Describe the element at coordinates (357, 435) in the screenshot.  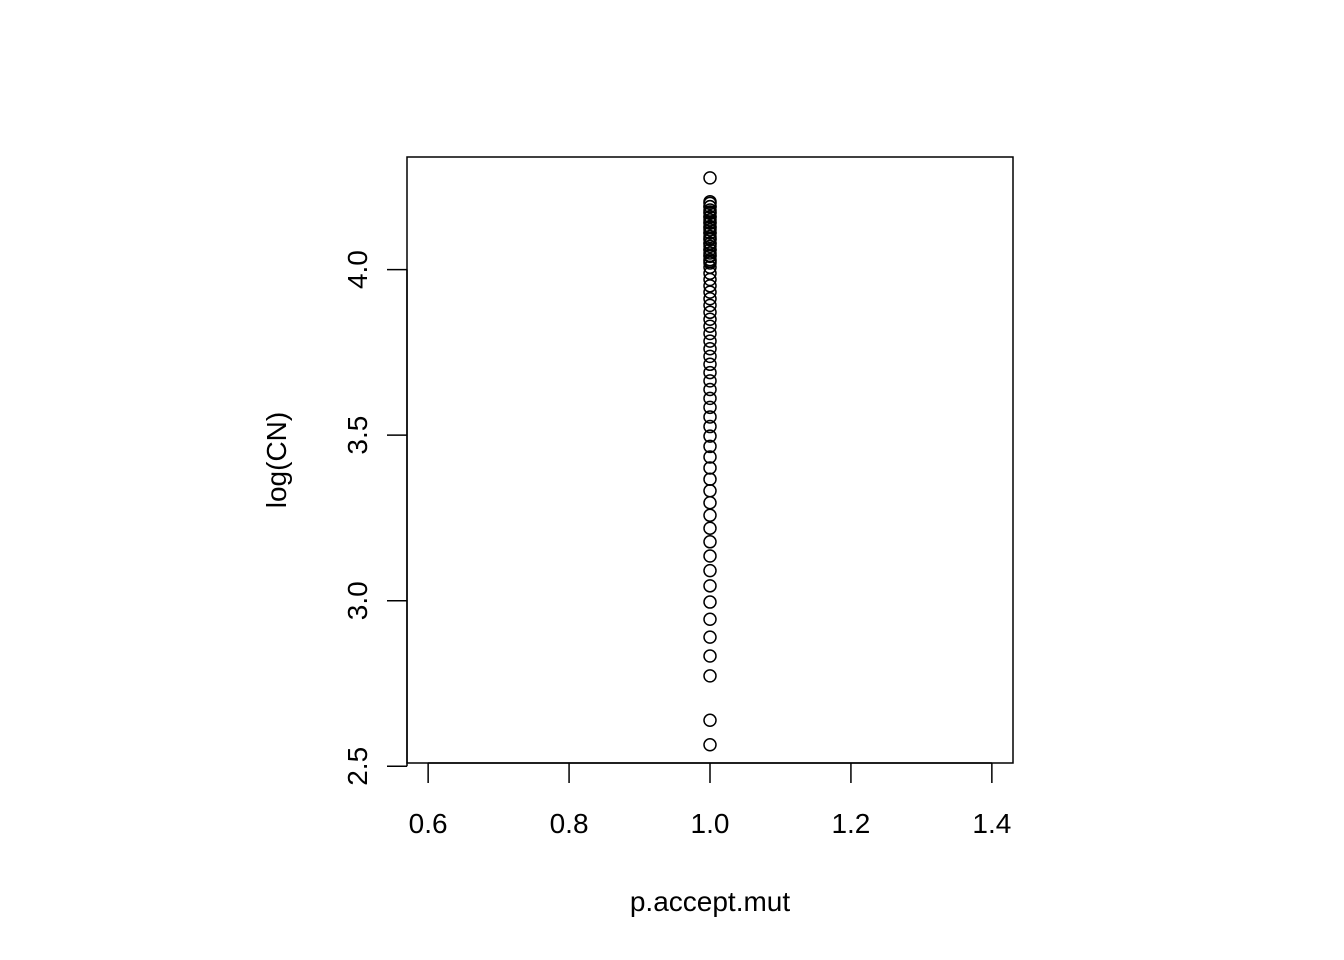
I see `y-tick-label: 3.5` at that location.